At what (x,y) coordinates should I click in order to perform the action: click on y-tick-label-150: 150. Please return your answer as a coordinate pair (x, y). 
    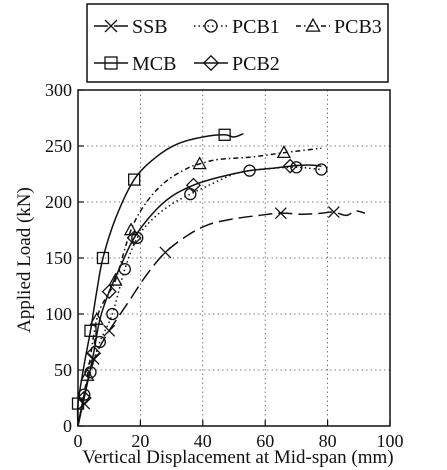
    Looking at the image, I should click on (58, 258).